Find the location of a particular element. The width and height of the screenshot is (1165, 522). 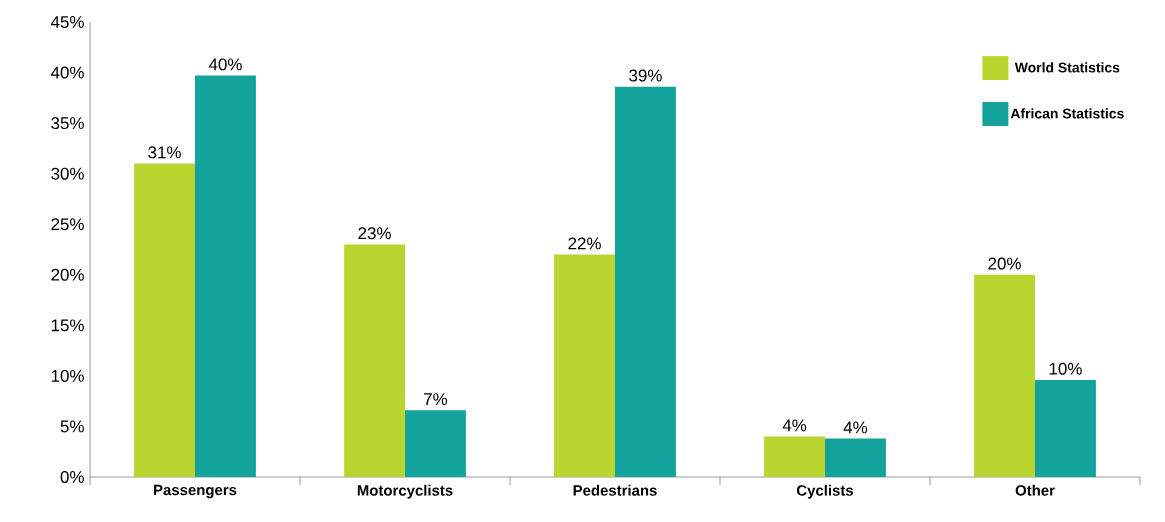

y-tick-label: 30% is located at coordinates (67, 173).